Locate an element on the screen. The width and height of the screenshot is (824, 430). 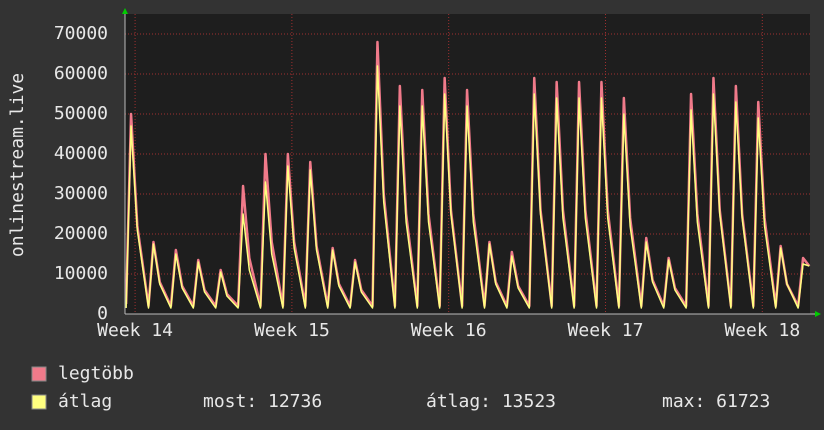
stat-value: 13523 is located at coordinates (529, 401).